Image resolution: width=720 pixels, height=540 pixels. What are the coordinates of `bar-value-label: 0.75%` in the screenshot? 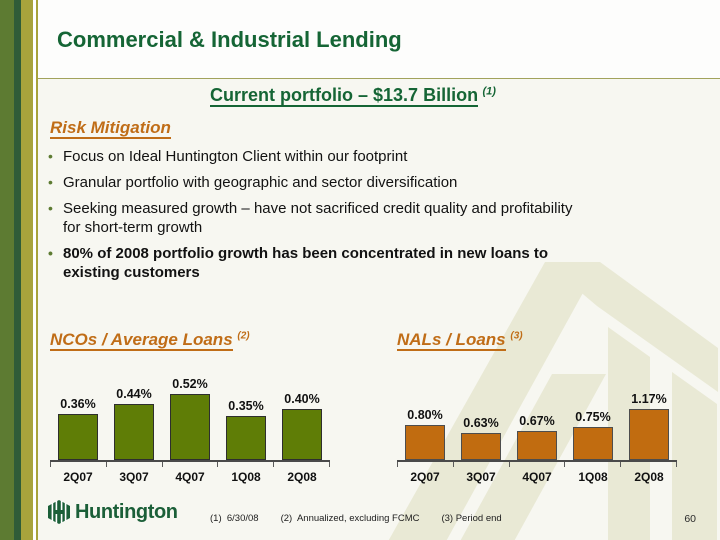 It's located at (593, 417).